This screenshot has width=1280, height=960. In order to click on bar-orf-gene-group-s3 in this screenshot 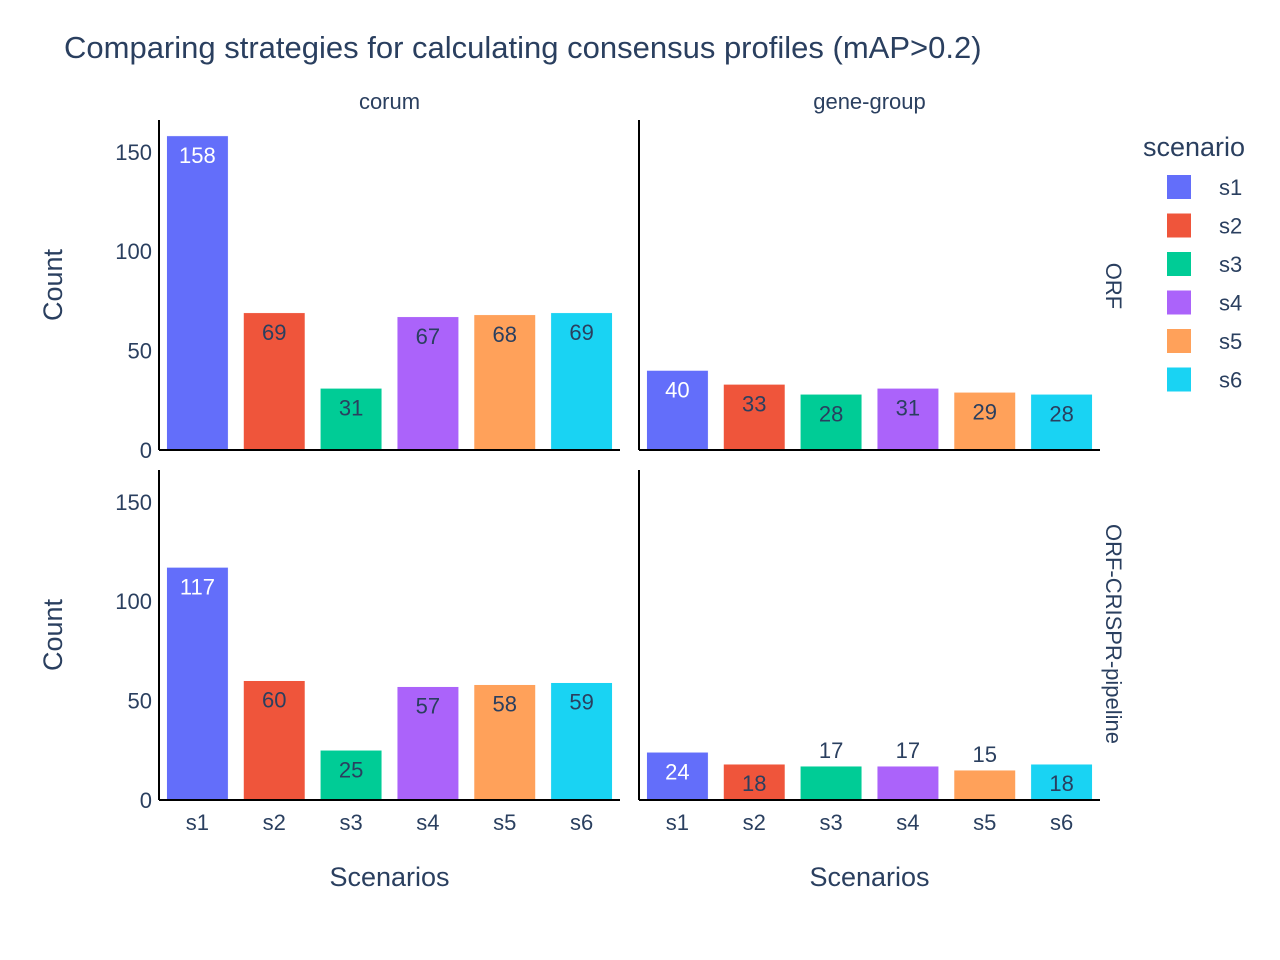, I will do `click(831, 422)`.